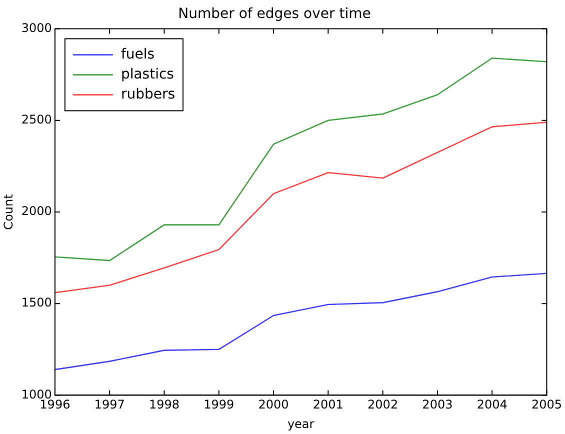  Describe the element at coordinates (383, 405) in the screenshot. I see `x-tick-label: 2002` at that location.